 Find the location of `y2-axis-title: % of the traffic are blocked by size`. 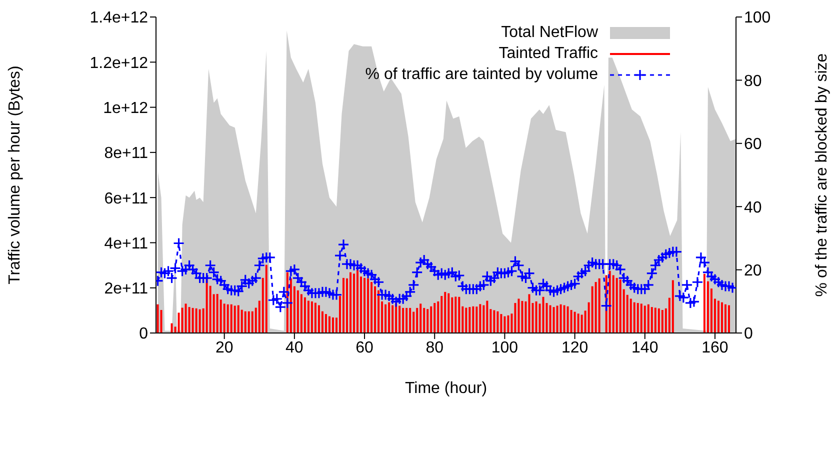

y2-axis-title: % of the traffic are blocked by size is located at coordinates (822, 175).